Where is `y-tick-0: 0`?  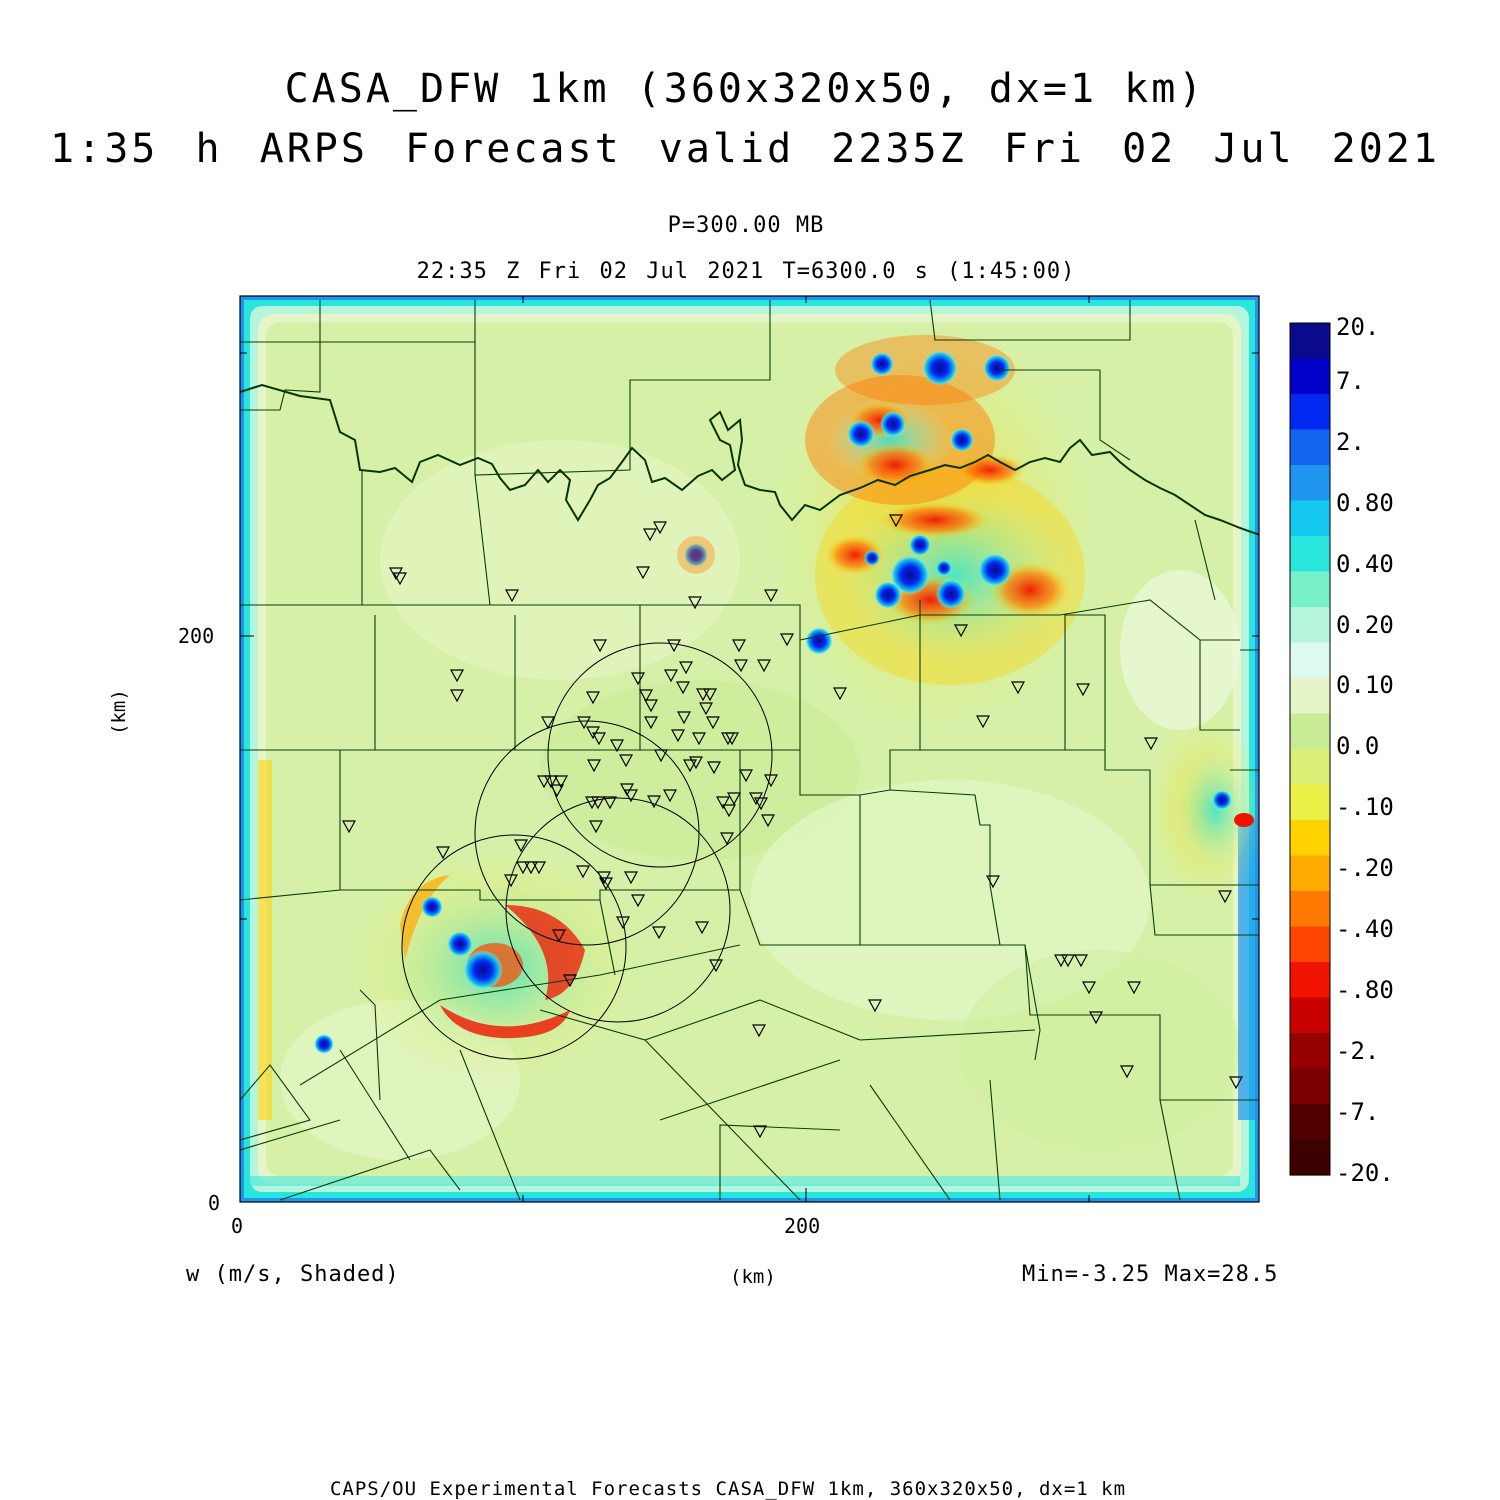 y-tick-0: 0 is located at coordinates (214, 1203).